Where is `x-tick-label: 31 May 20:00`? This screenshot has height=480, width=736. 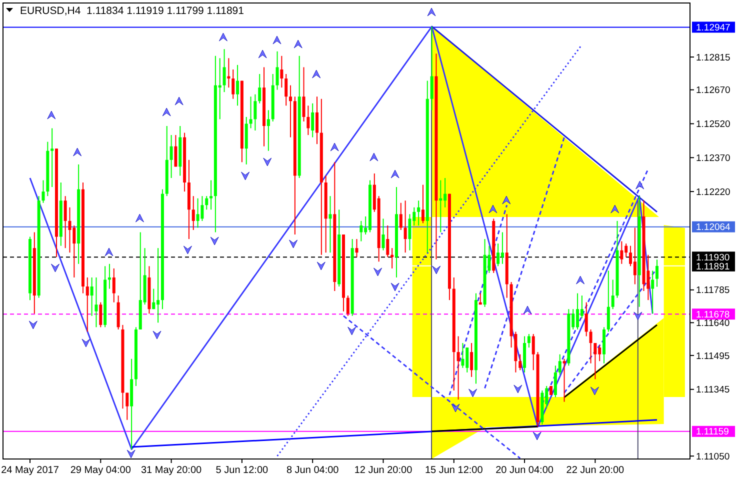
x-tick-label: 31 May 20:00 is located at coordinates (171, 470).